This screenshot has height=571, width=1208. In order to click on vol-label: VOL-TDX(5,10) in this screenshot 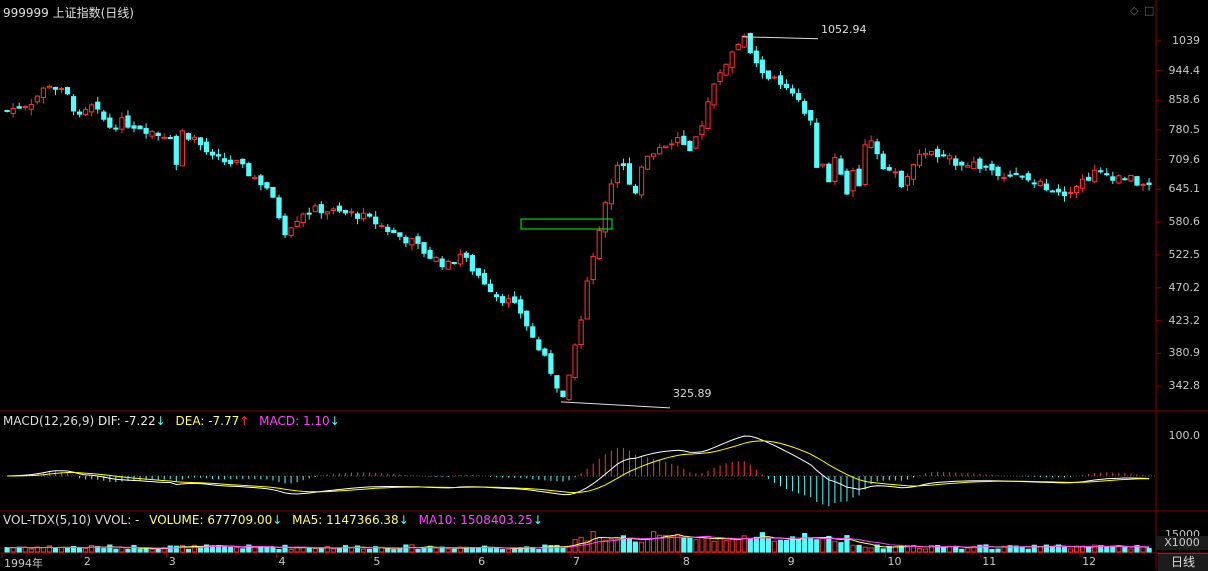, I will do `click(47, 520)`.